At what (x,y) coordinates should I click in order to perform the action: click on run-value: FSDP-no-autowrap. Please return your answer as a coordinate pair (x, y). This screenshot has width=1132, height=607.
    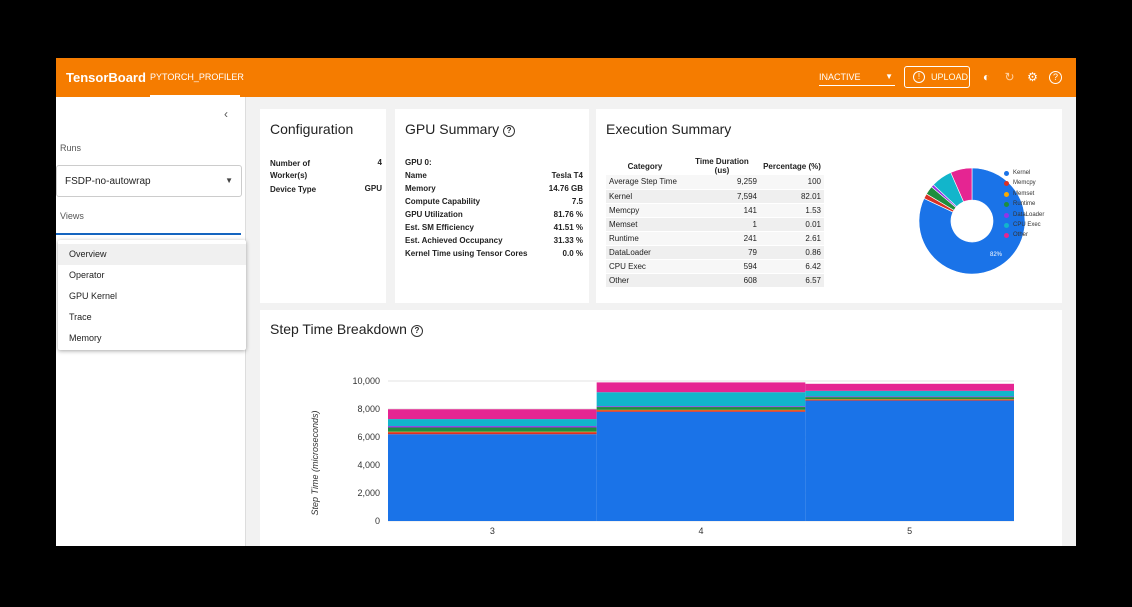
    Looking at the image, I should click on (108, 181).